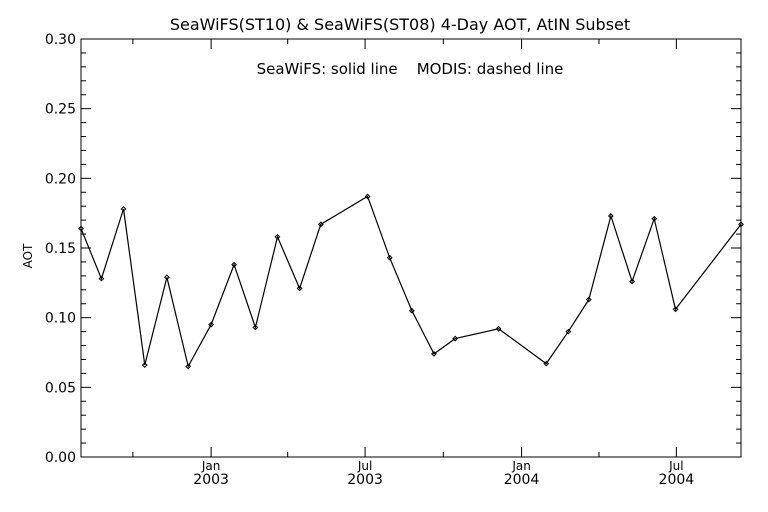  I want to click on y-tick-label: 0.10, so click(60, 319).